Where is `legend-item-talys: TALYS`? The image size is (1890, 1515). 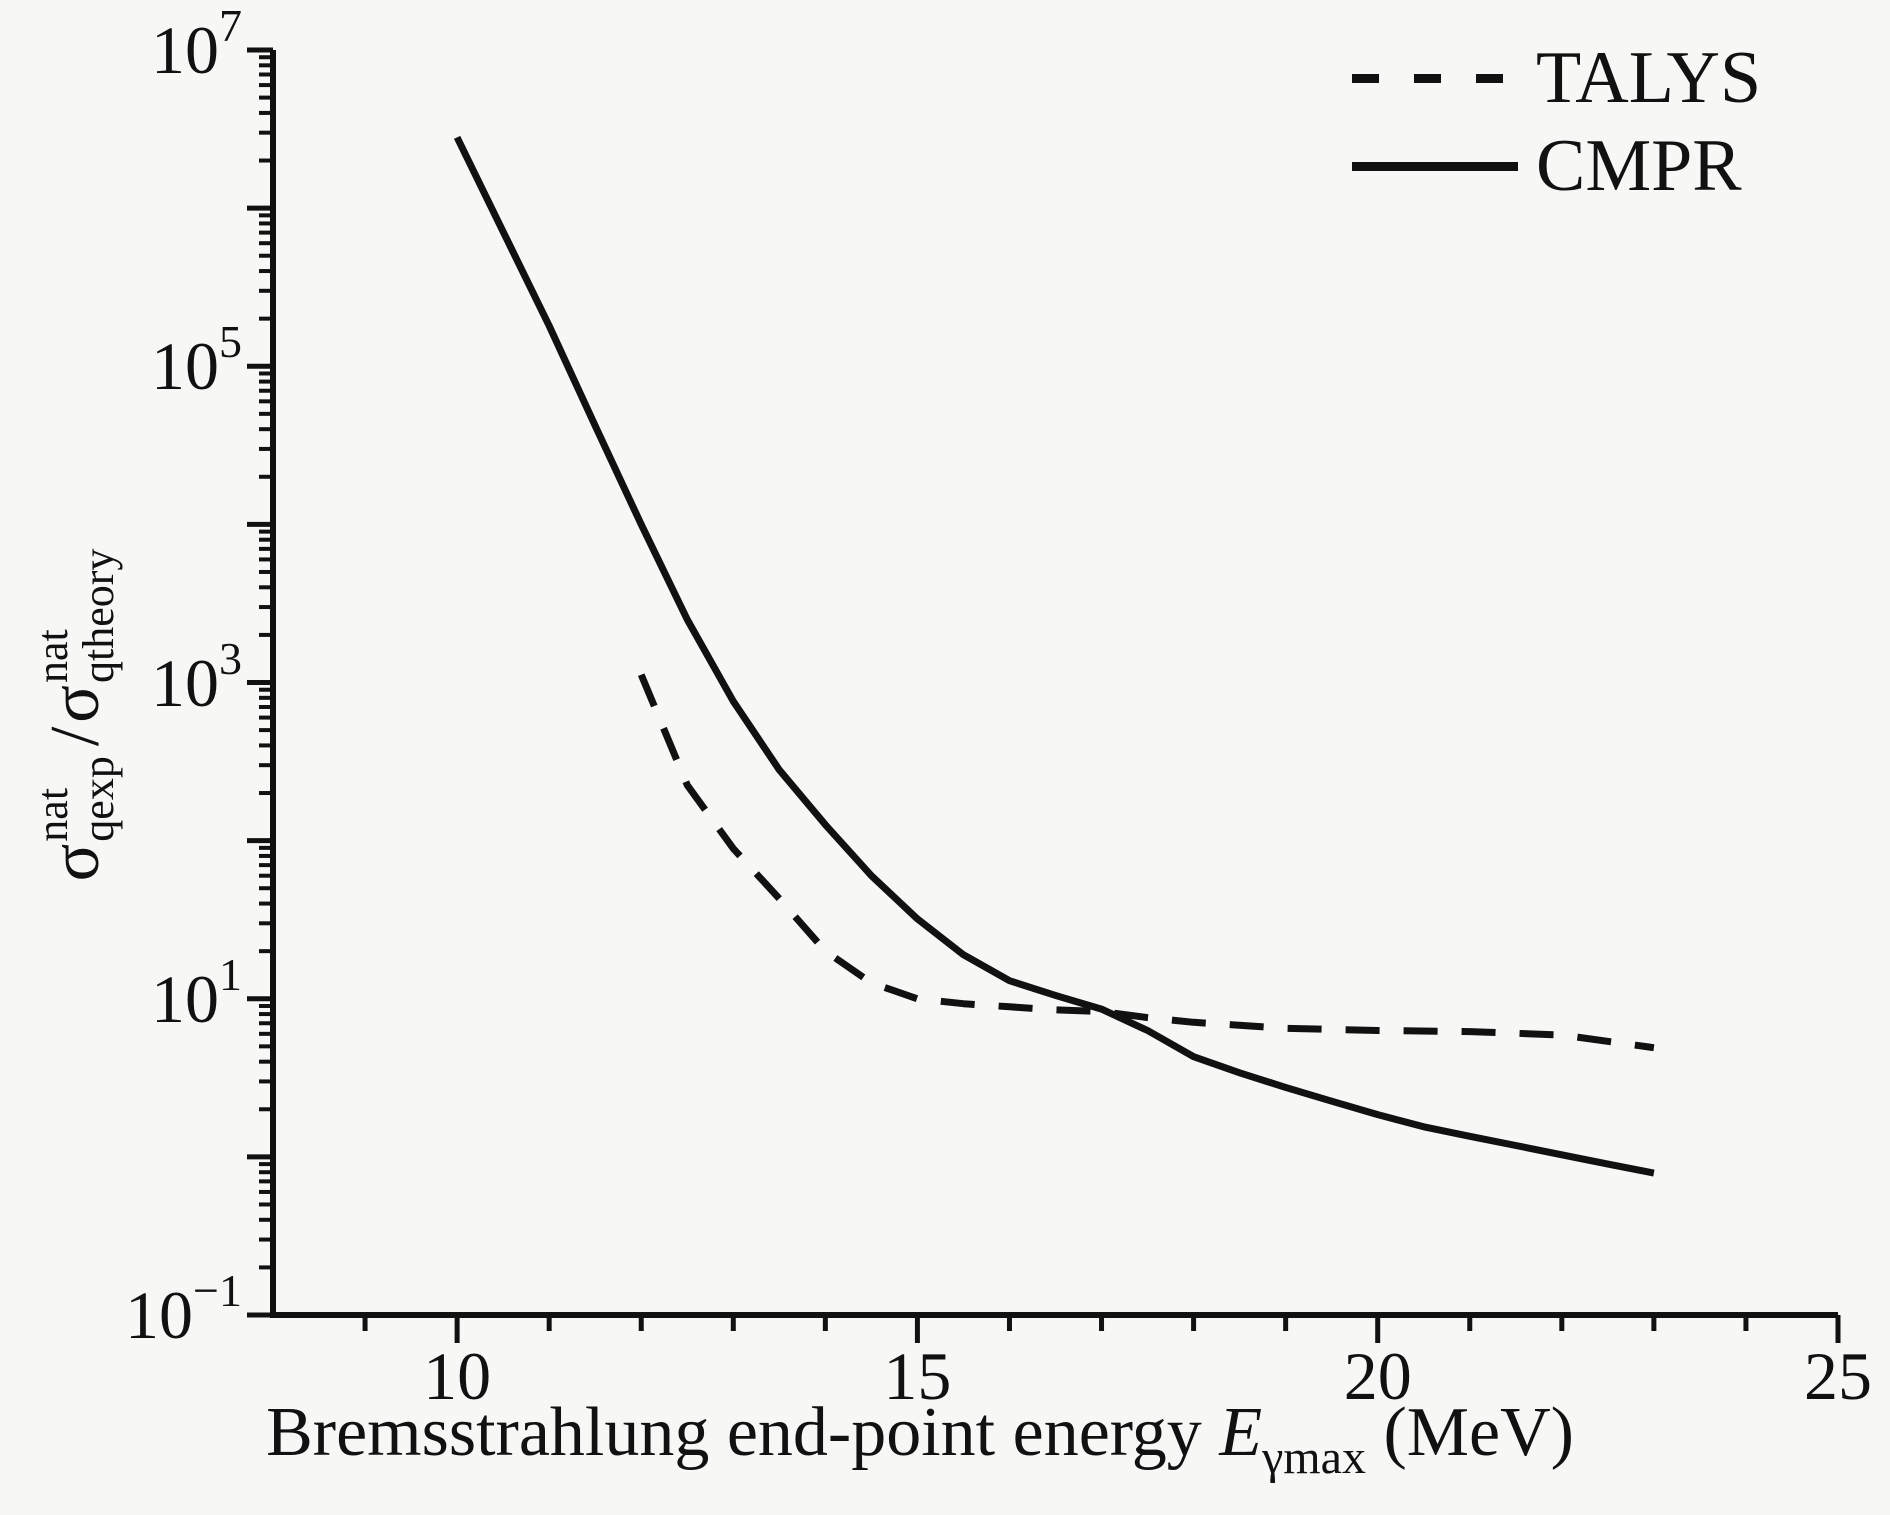
legend-item-talys: TALYS is located at coordinates (1556, 78).